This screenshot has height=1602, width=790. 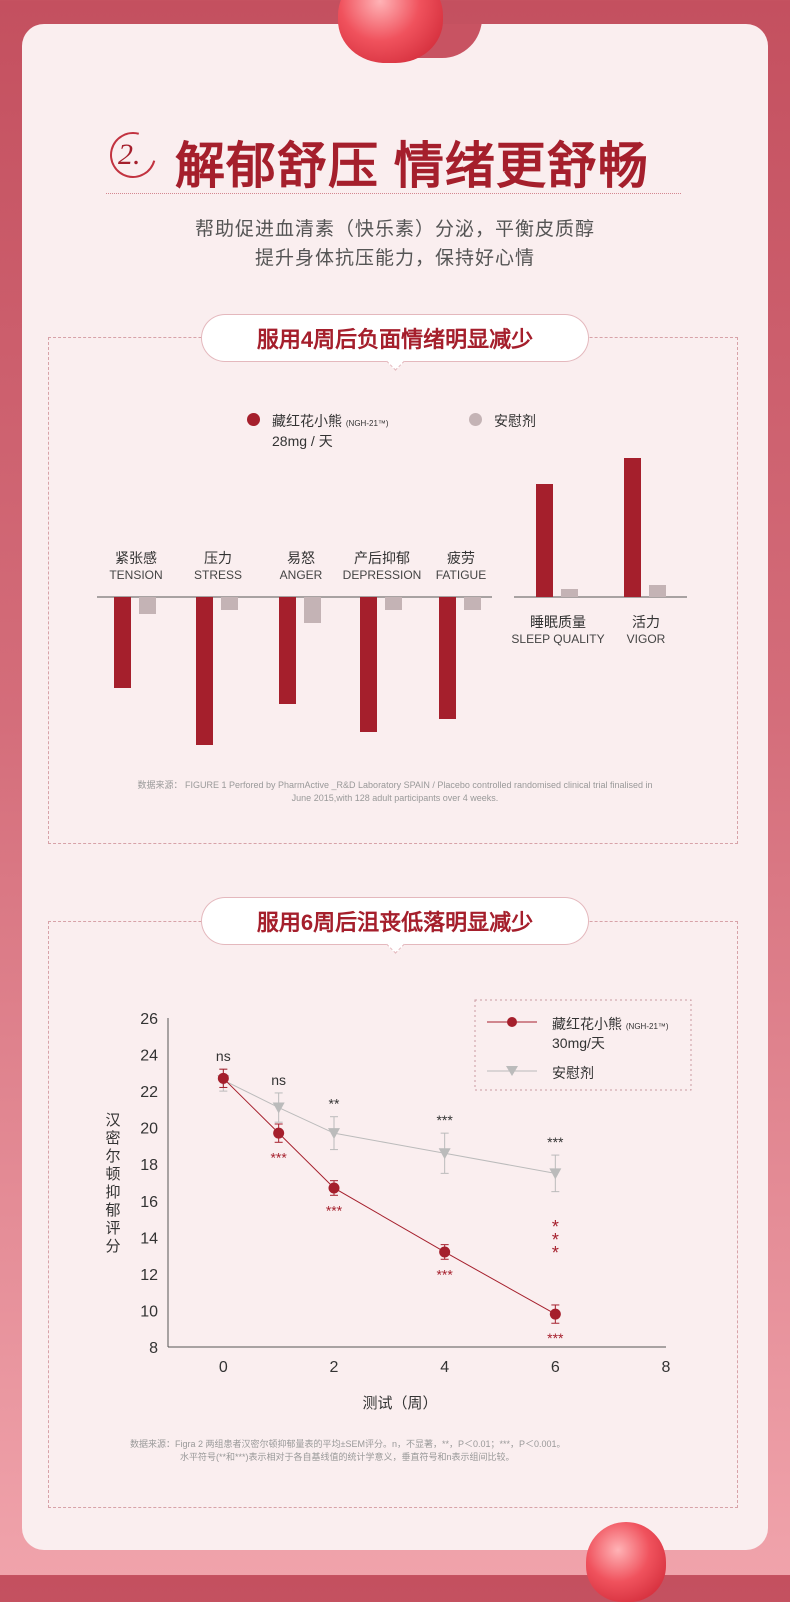 What do you see at coordinates (122, 642) in the screenshot?
I see `bar-product-tension` at bounding box center [122, 642].